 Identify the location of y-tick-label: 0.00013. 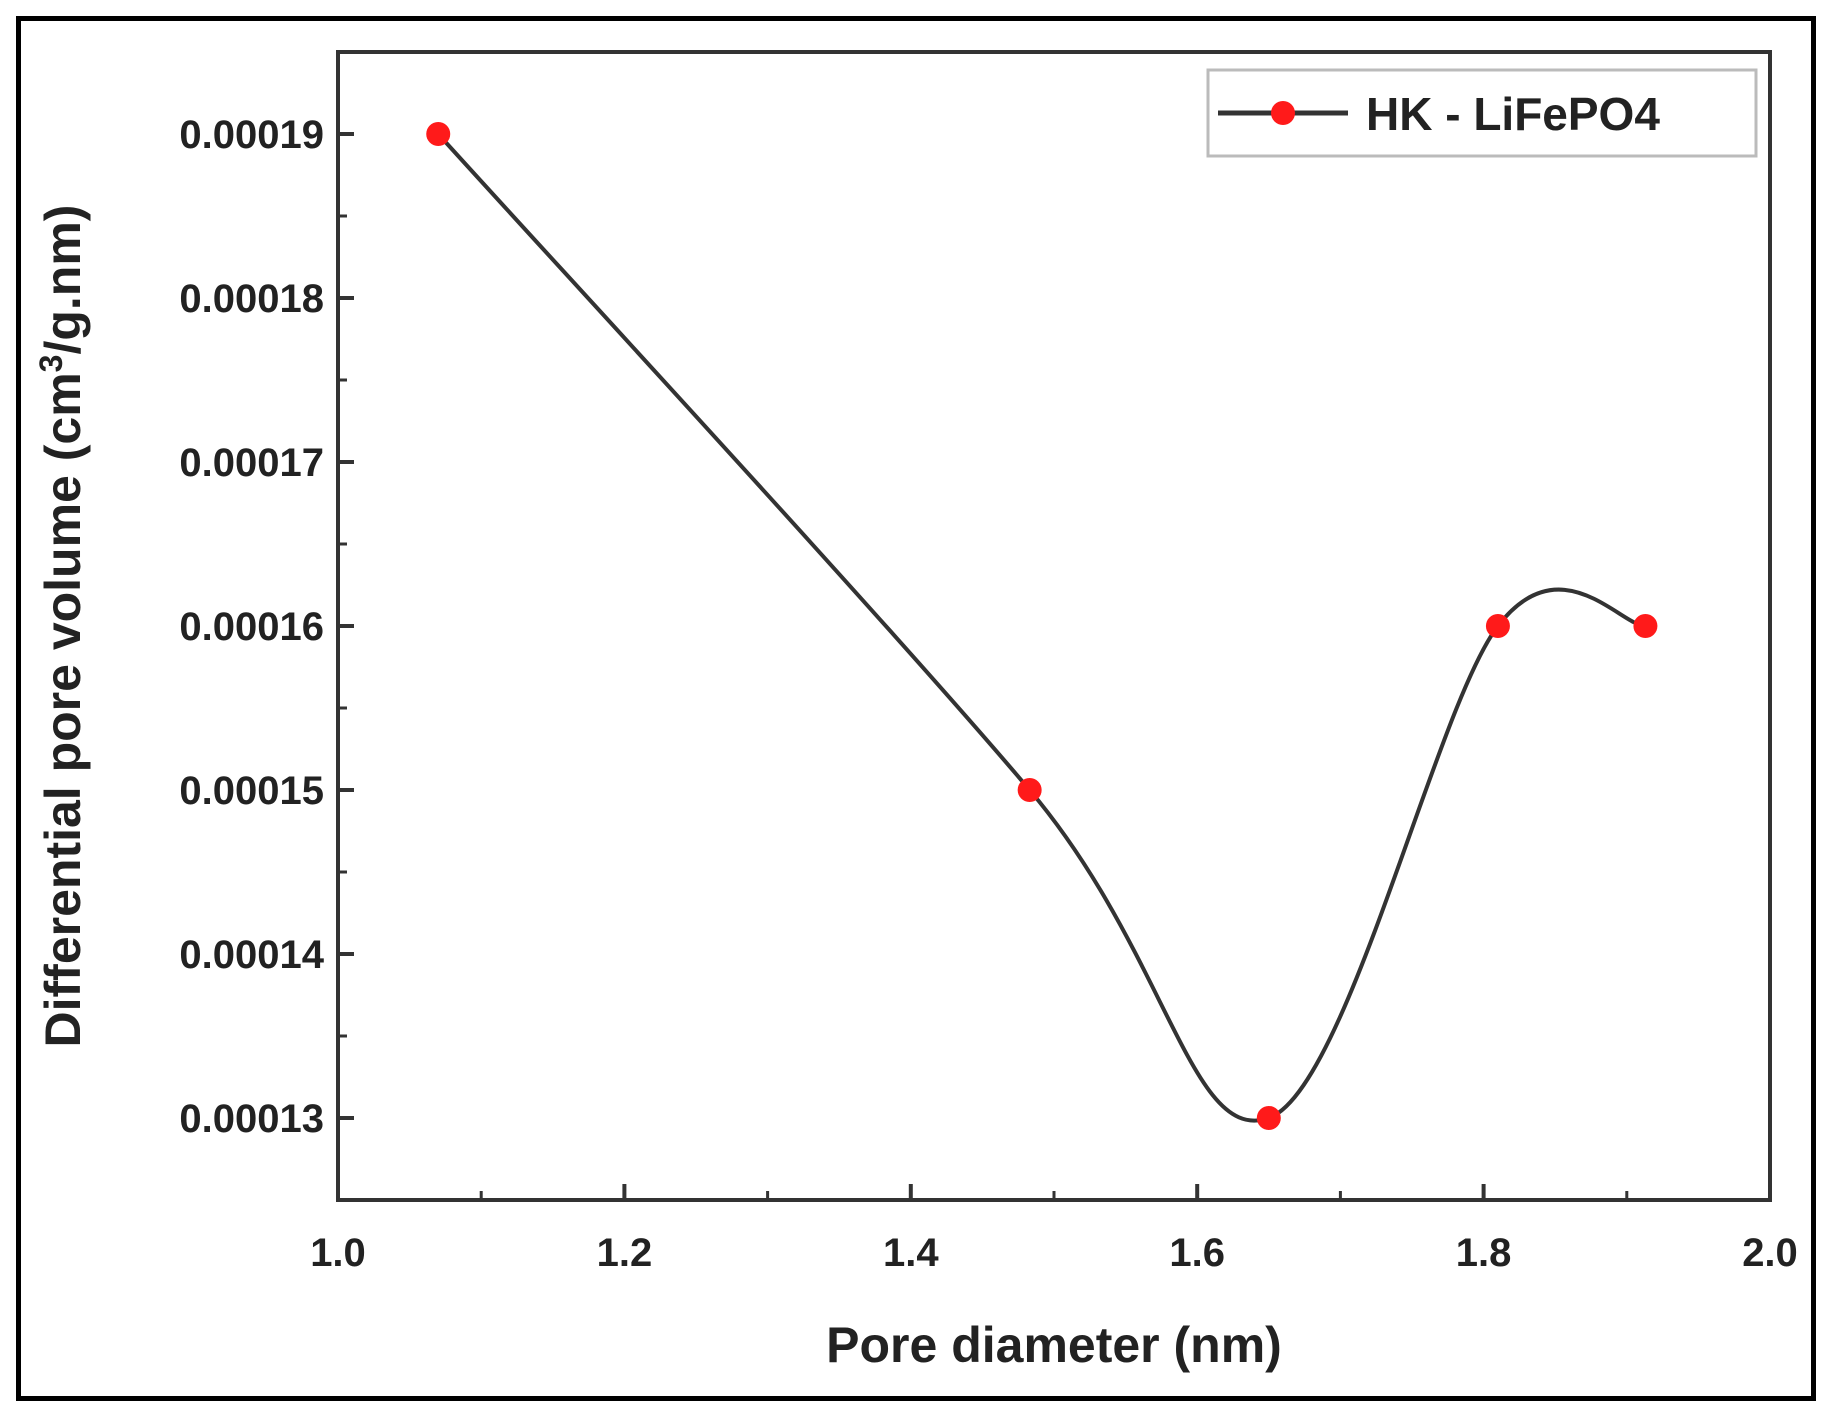
(251, 1119).